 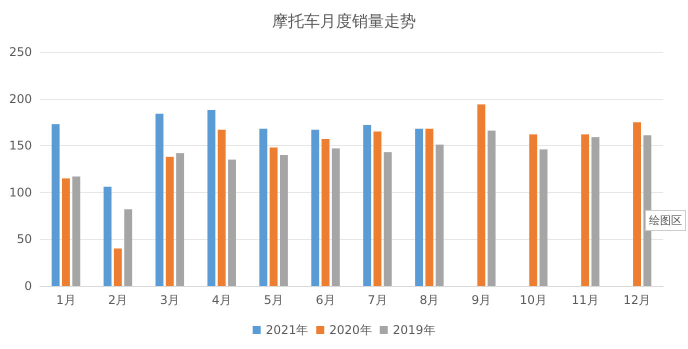 I want to click on x-tick-label: 2月, so click(x=118, y=300).